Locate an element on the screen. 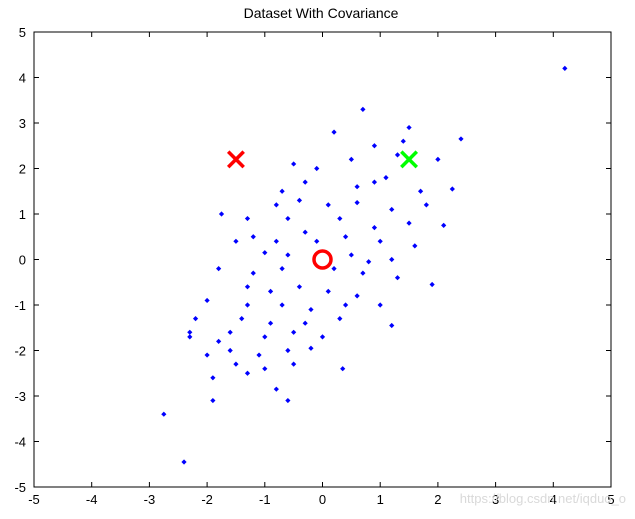 The height and width of the screenshot is (519, 635). cross-marker-right is located at coordinates (409, 159).